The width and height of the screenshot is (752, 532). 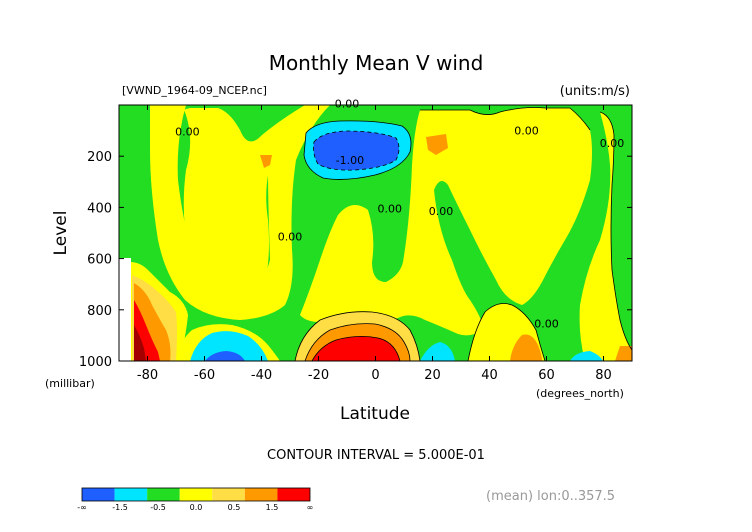 What do you see at coordinates (489, 375) in the screenshot?
I see `x-tick-label: 40` at bounding box center [489, 375].